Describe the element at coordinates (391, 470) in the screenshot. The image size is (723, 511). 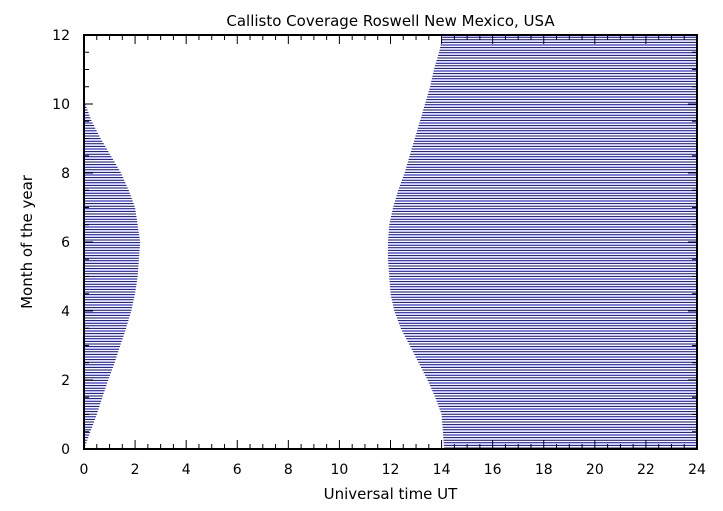
I see `x-tick-label: 12` at that location.